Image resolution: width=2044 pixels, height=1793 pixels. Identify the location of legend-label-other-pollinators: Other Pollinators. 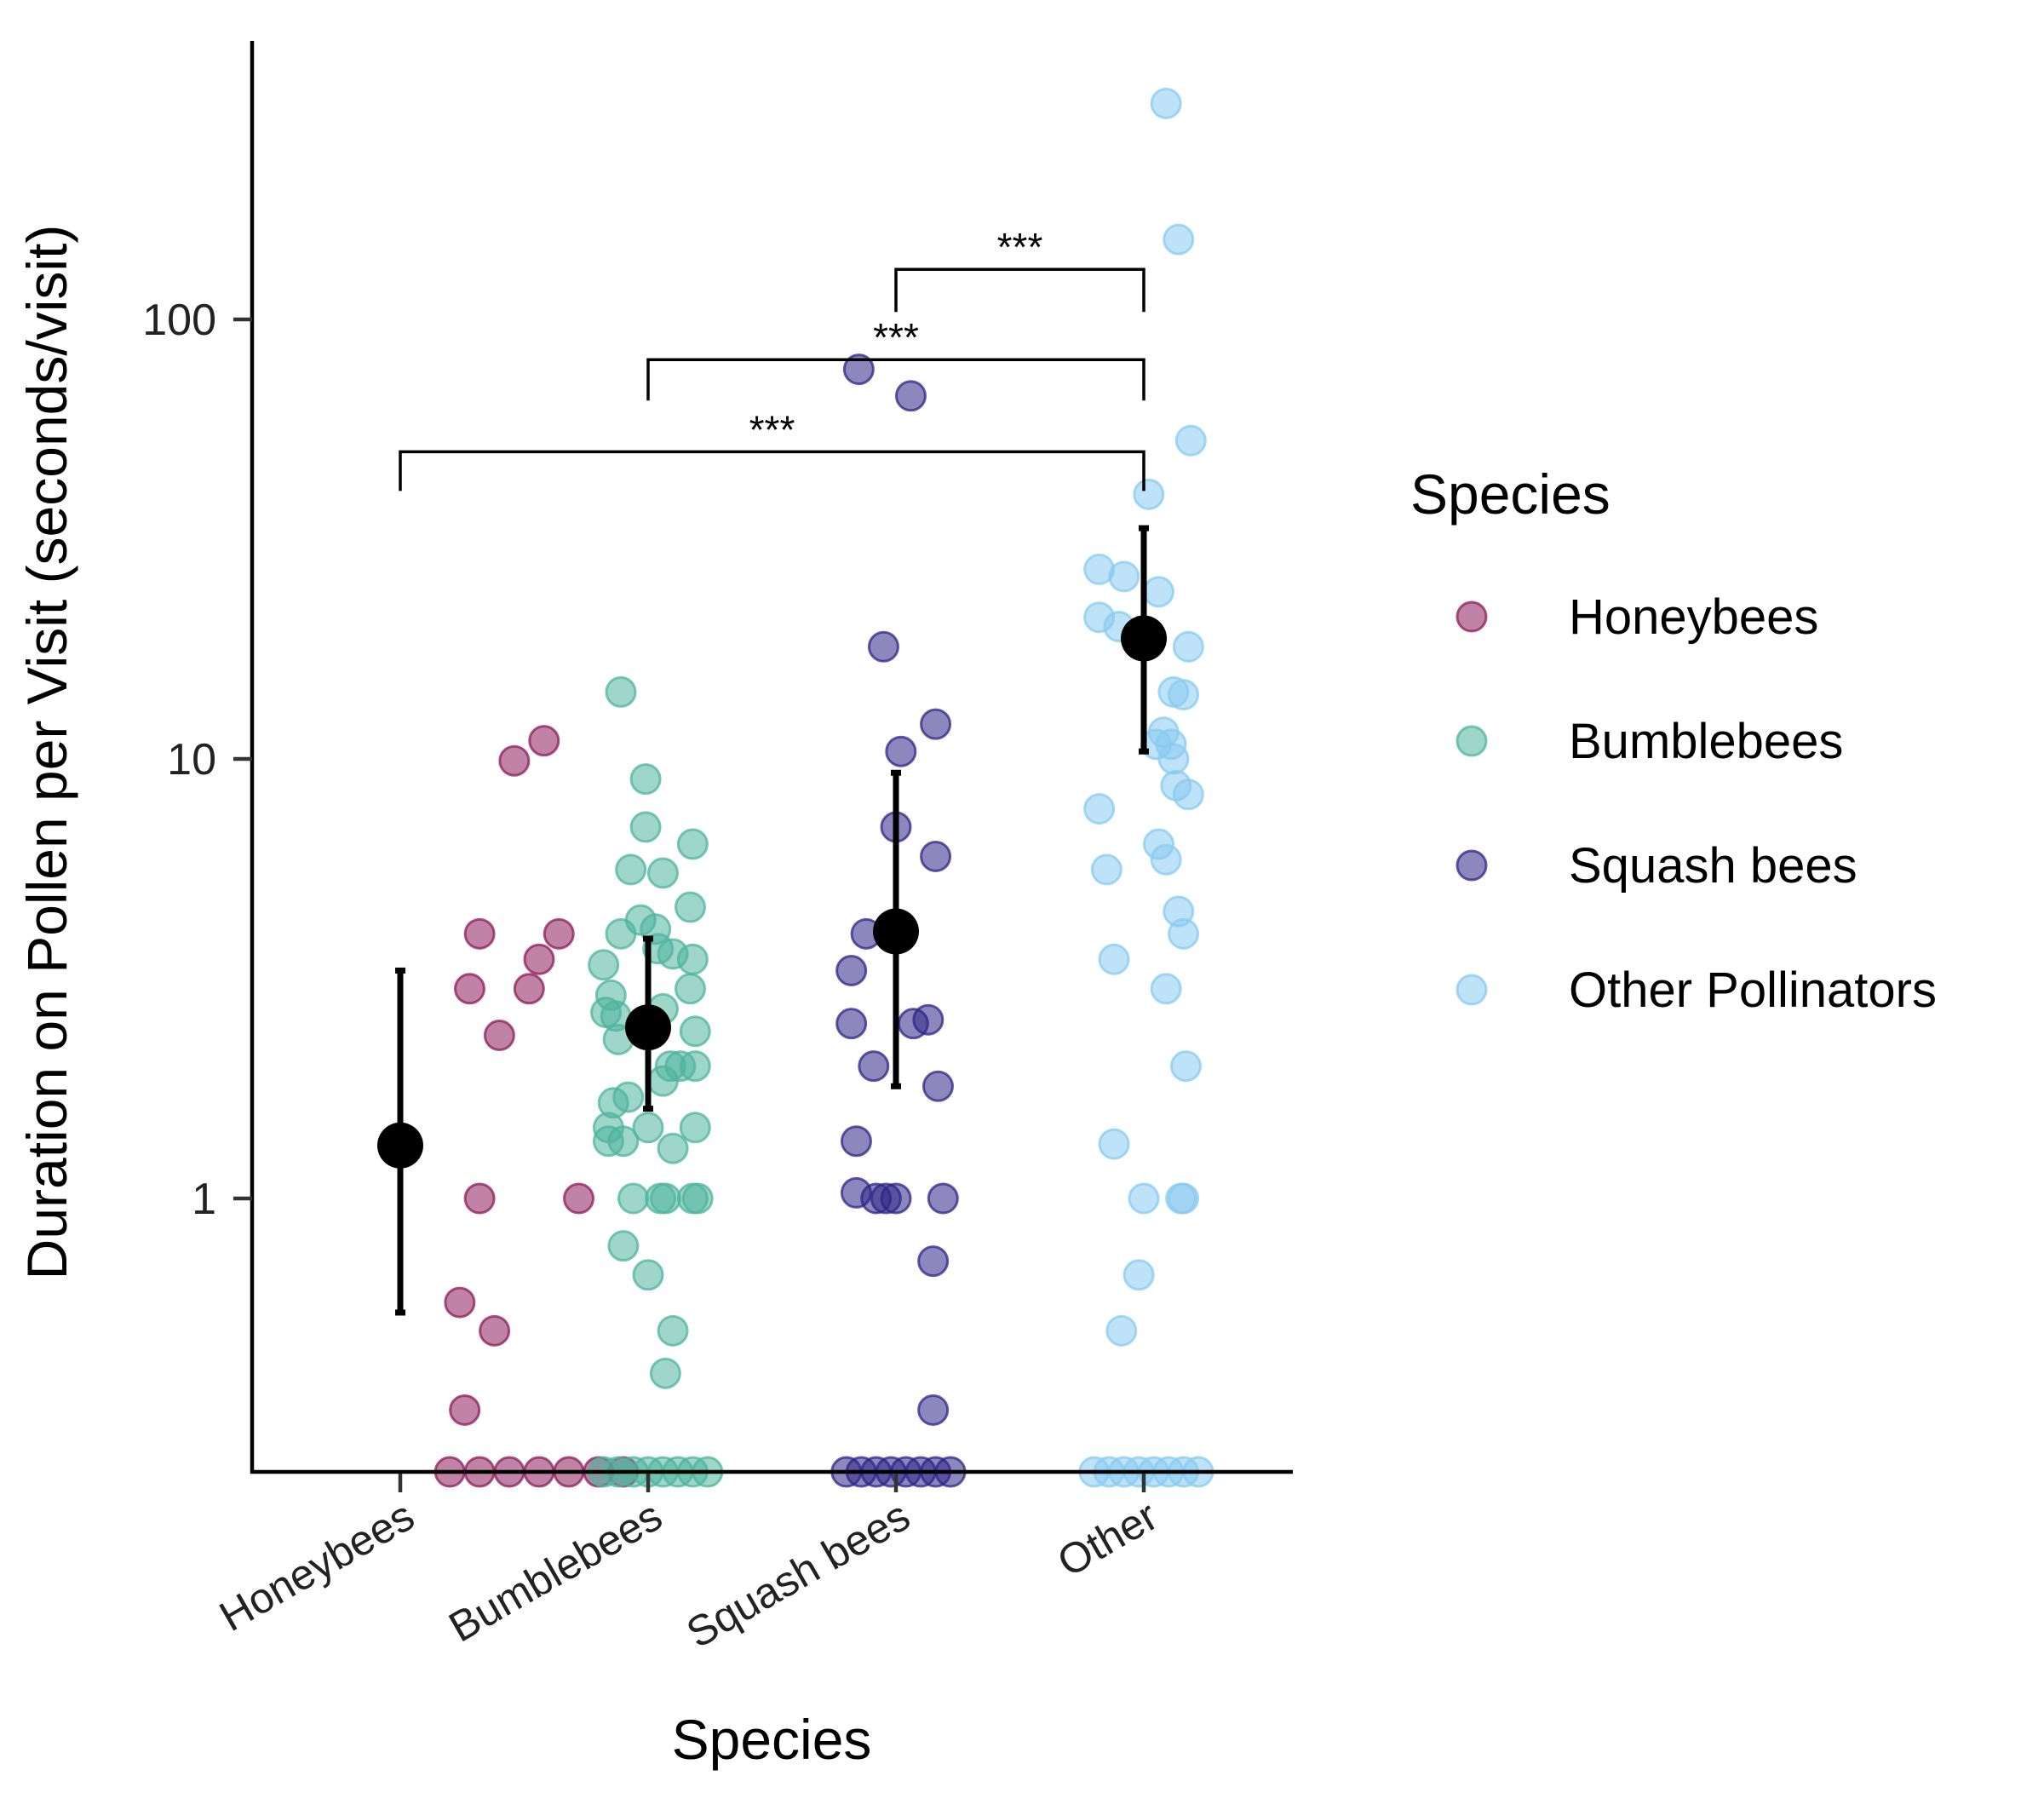
(1753, 991).